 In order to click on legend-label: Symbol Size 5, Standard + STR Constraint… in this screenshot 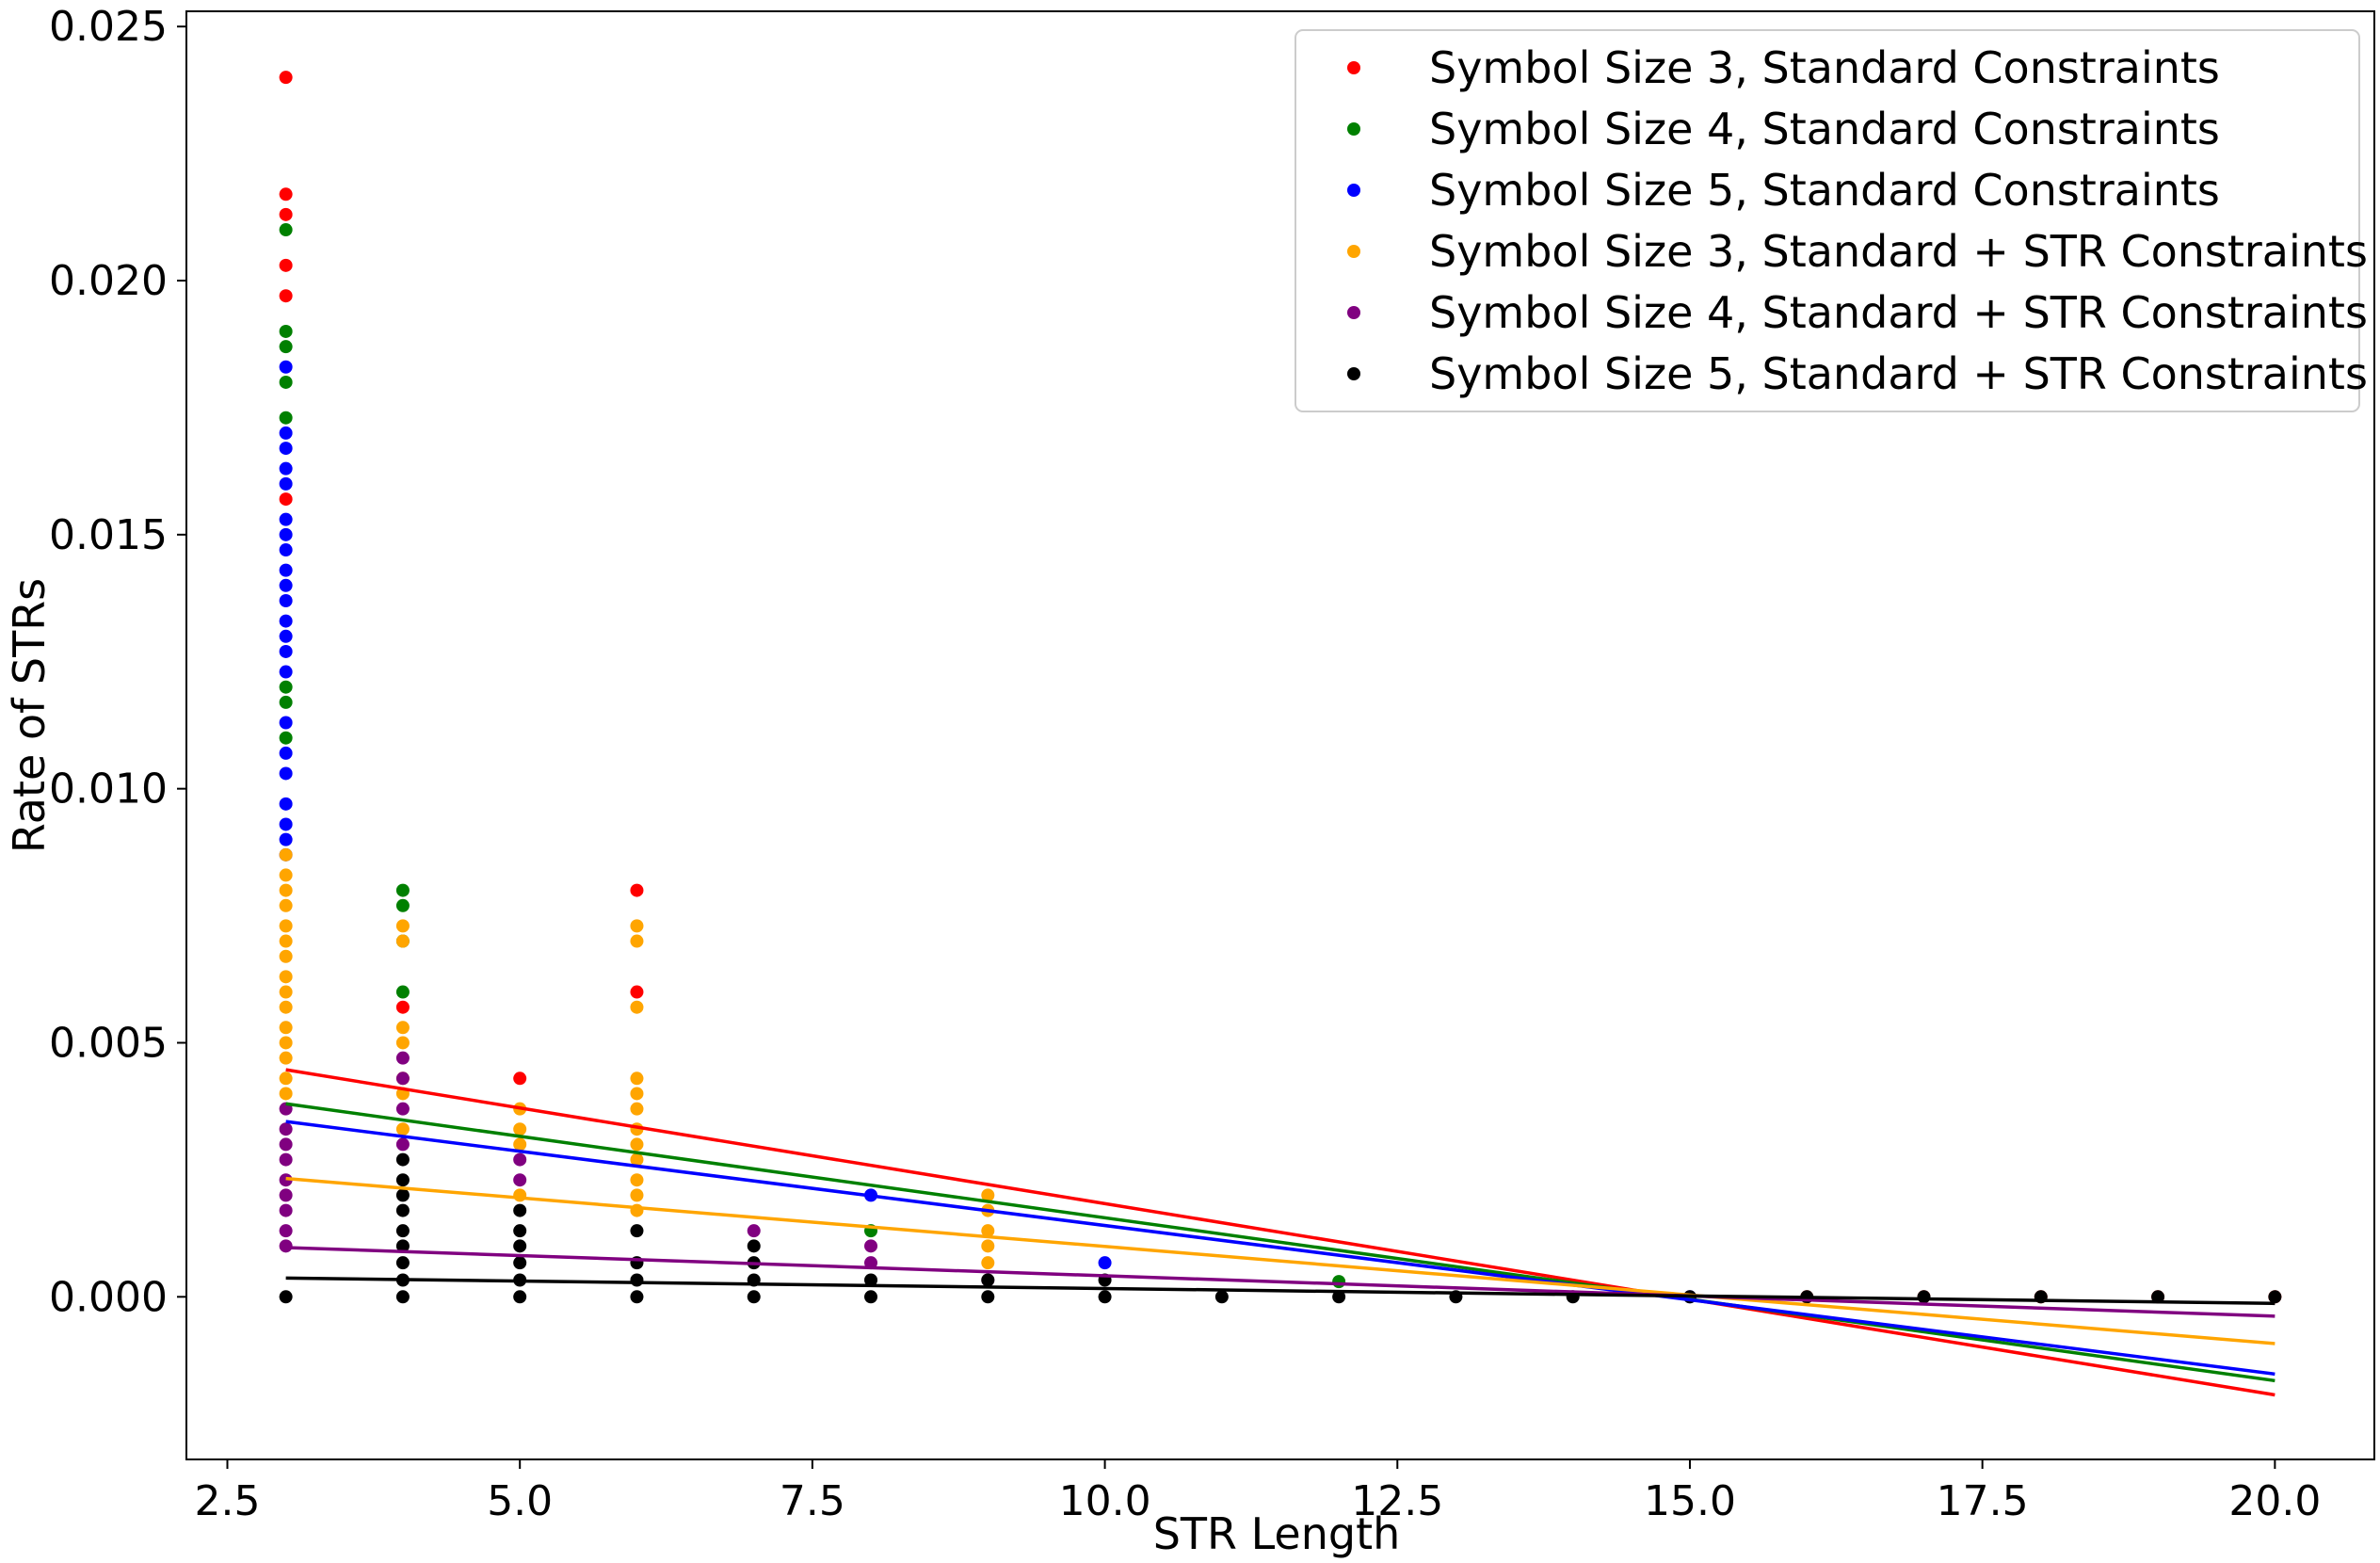, I will do `click(1898, 373)`.